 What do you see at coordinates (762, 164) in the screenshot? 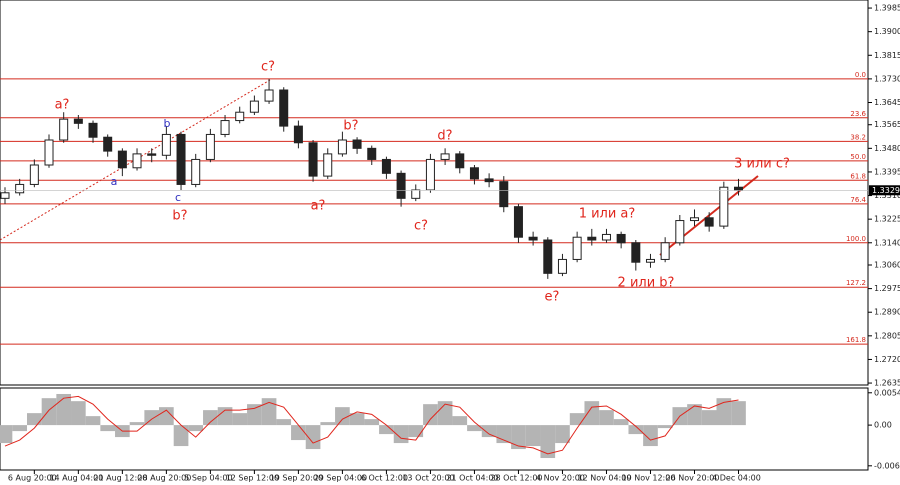
I see `wave-label: 3 или c?` at bounding box center [762, 164].